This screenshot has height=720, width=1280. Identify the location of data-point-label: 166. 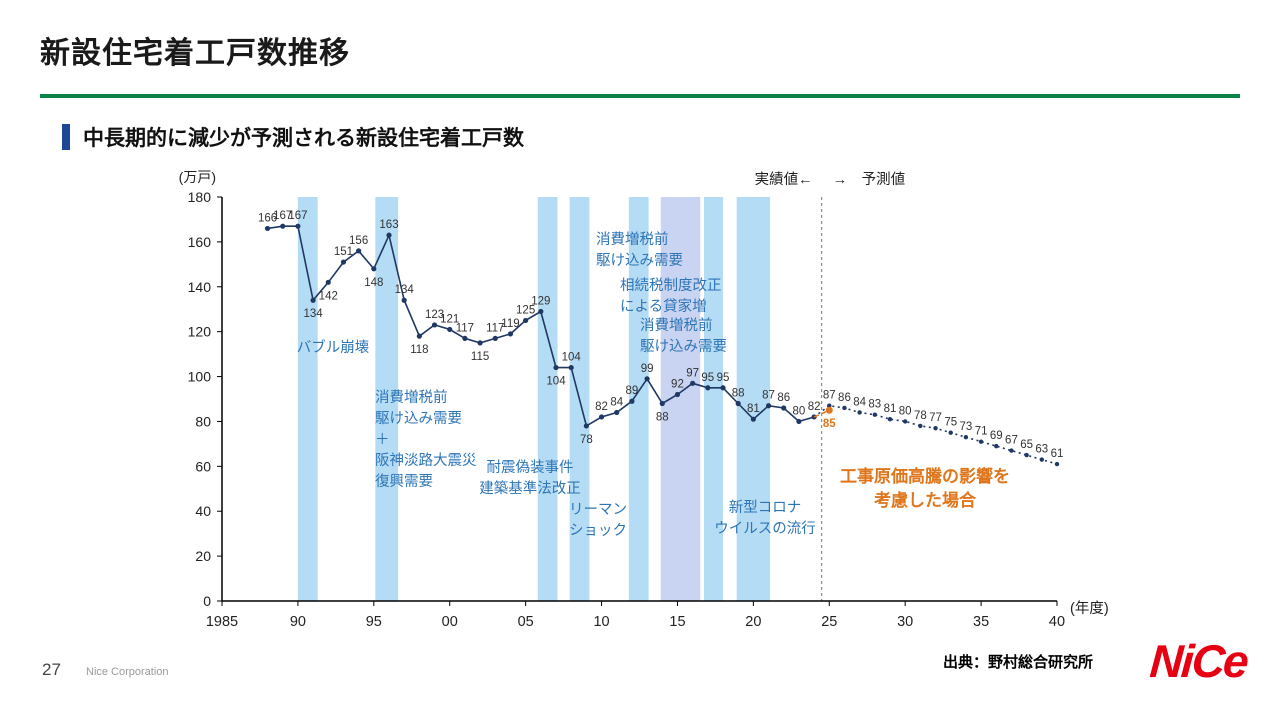
(267, 218).